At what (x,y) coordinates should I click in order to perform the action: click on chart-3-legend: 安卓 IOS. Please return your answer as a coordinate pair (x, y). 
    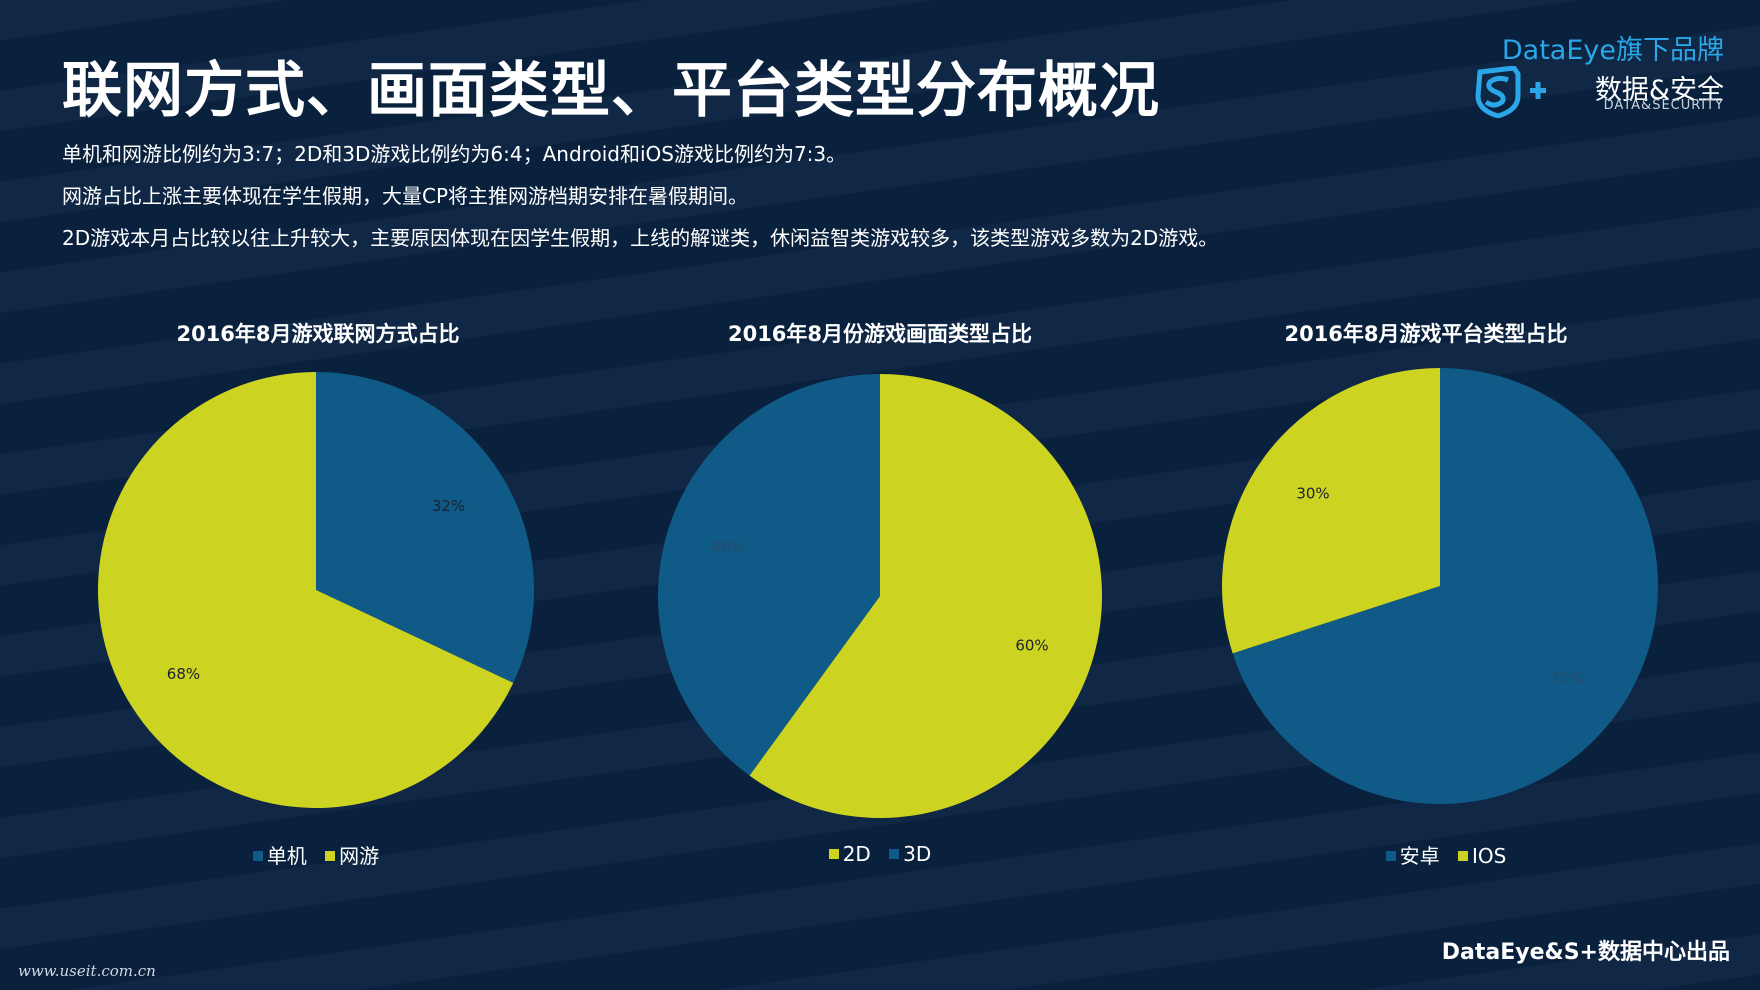
    Looking at the image, I should click on (1446, 854).